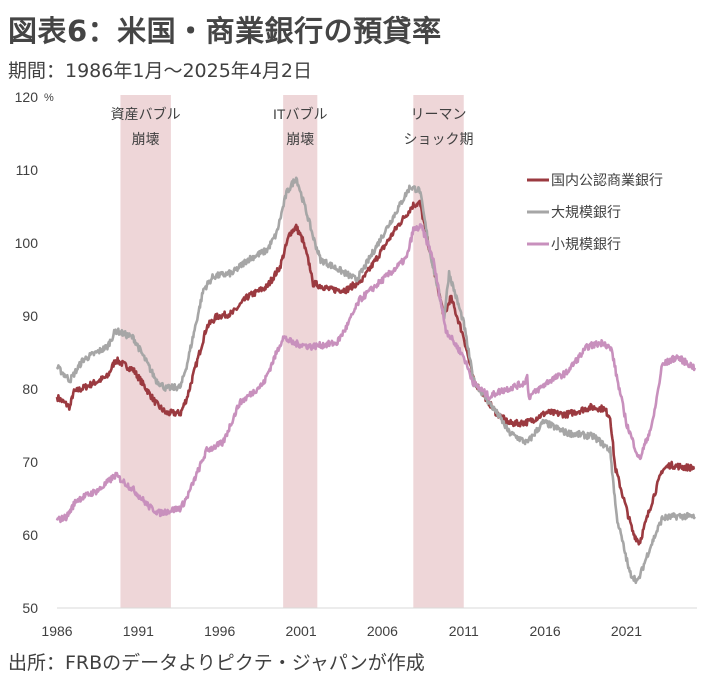 This screenshot has width=718, height=678. I want to click on x-tick-label: 2021, so click(626, 631).